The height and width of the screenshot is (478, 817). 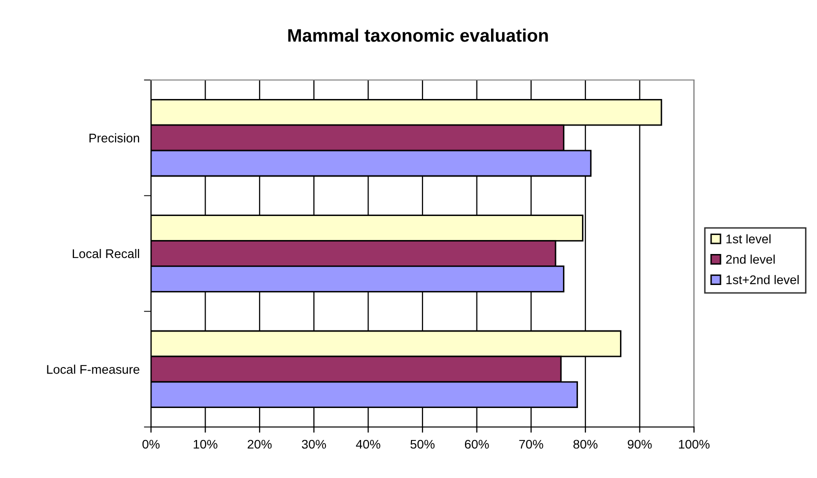 I want to click on y-tick-label: Precision, so click(x=115, y=137).